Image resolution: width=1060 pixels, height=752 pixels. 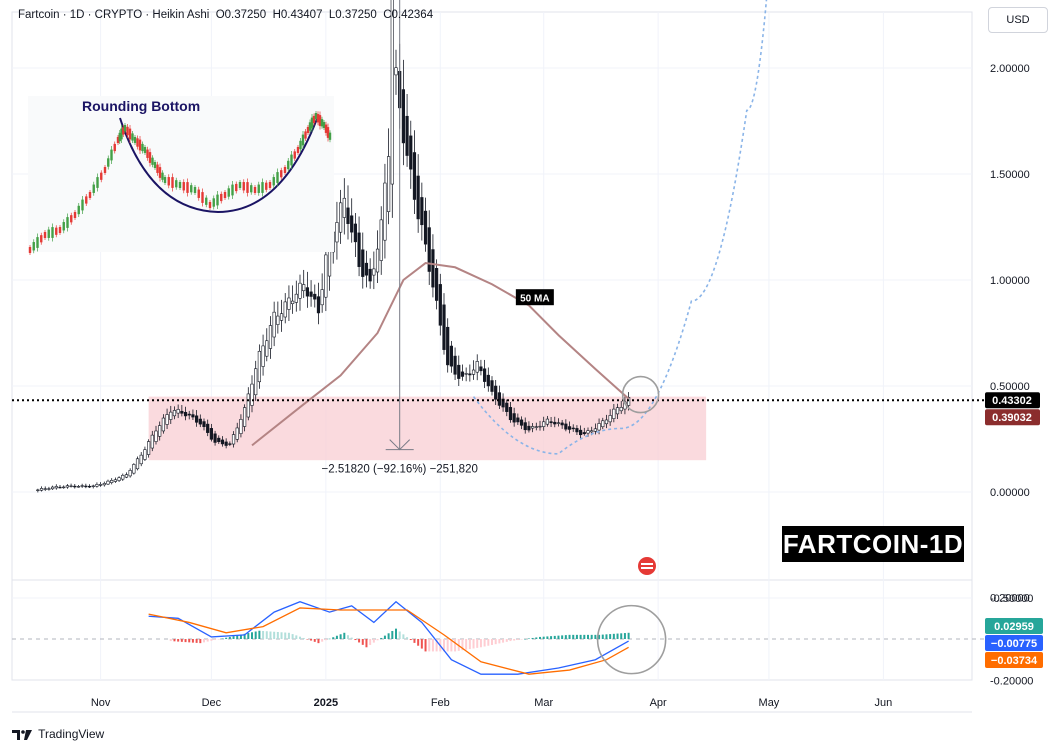 What do you see at coordinates (352, 15) in the screenshot?
I see `low-value: L0.37250` at bounding box center [352, 15].